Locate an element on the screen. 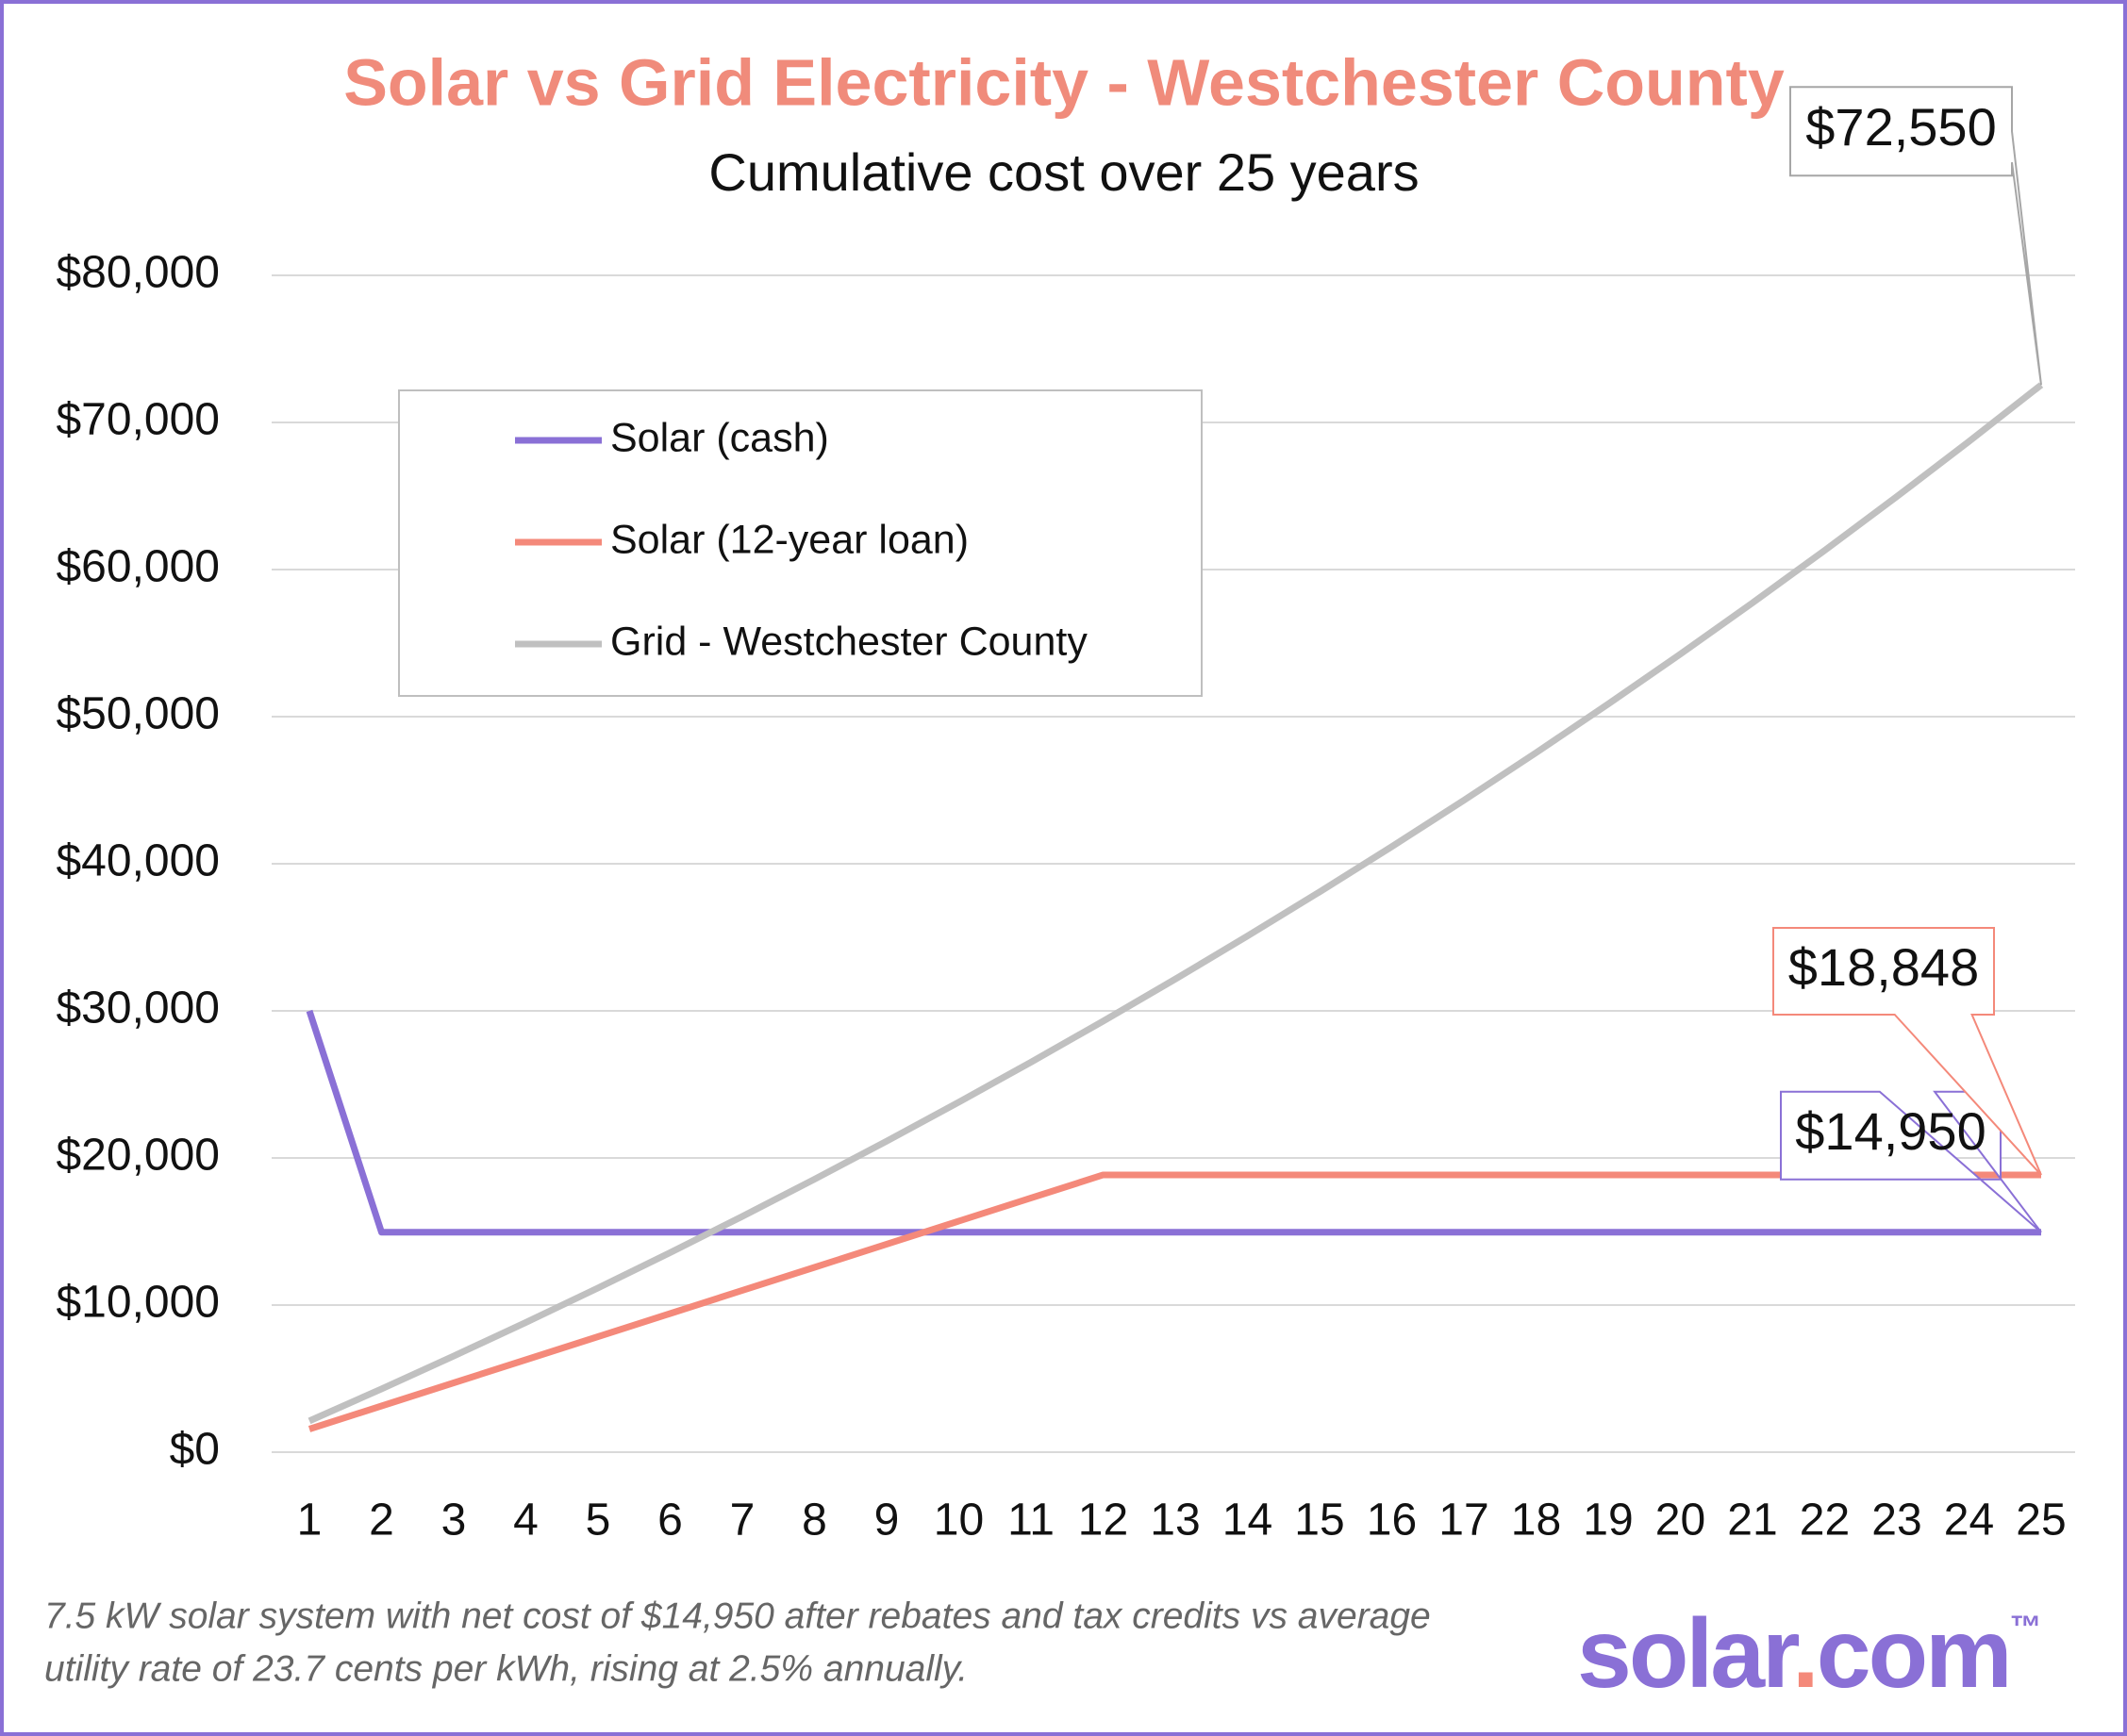  x-tick-label: 25 is located at coordinates (2041, 1521).